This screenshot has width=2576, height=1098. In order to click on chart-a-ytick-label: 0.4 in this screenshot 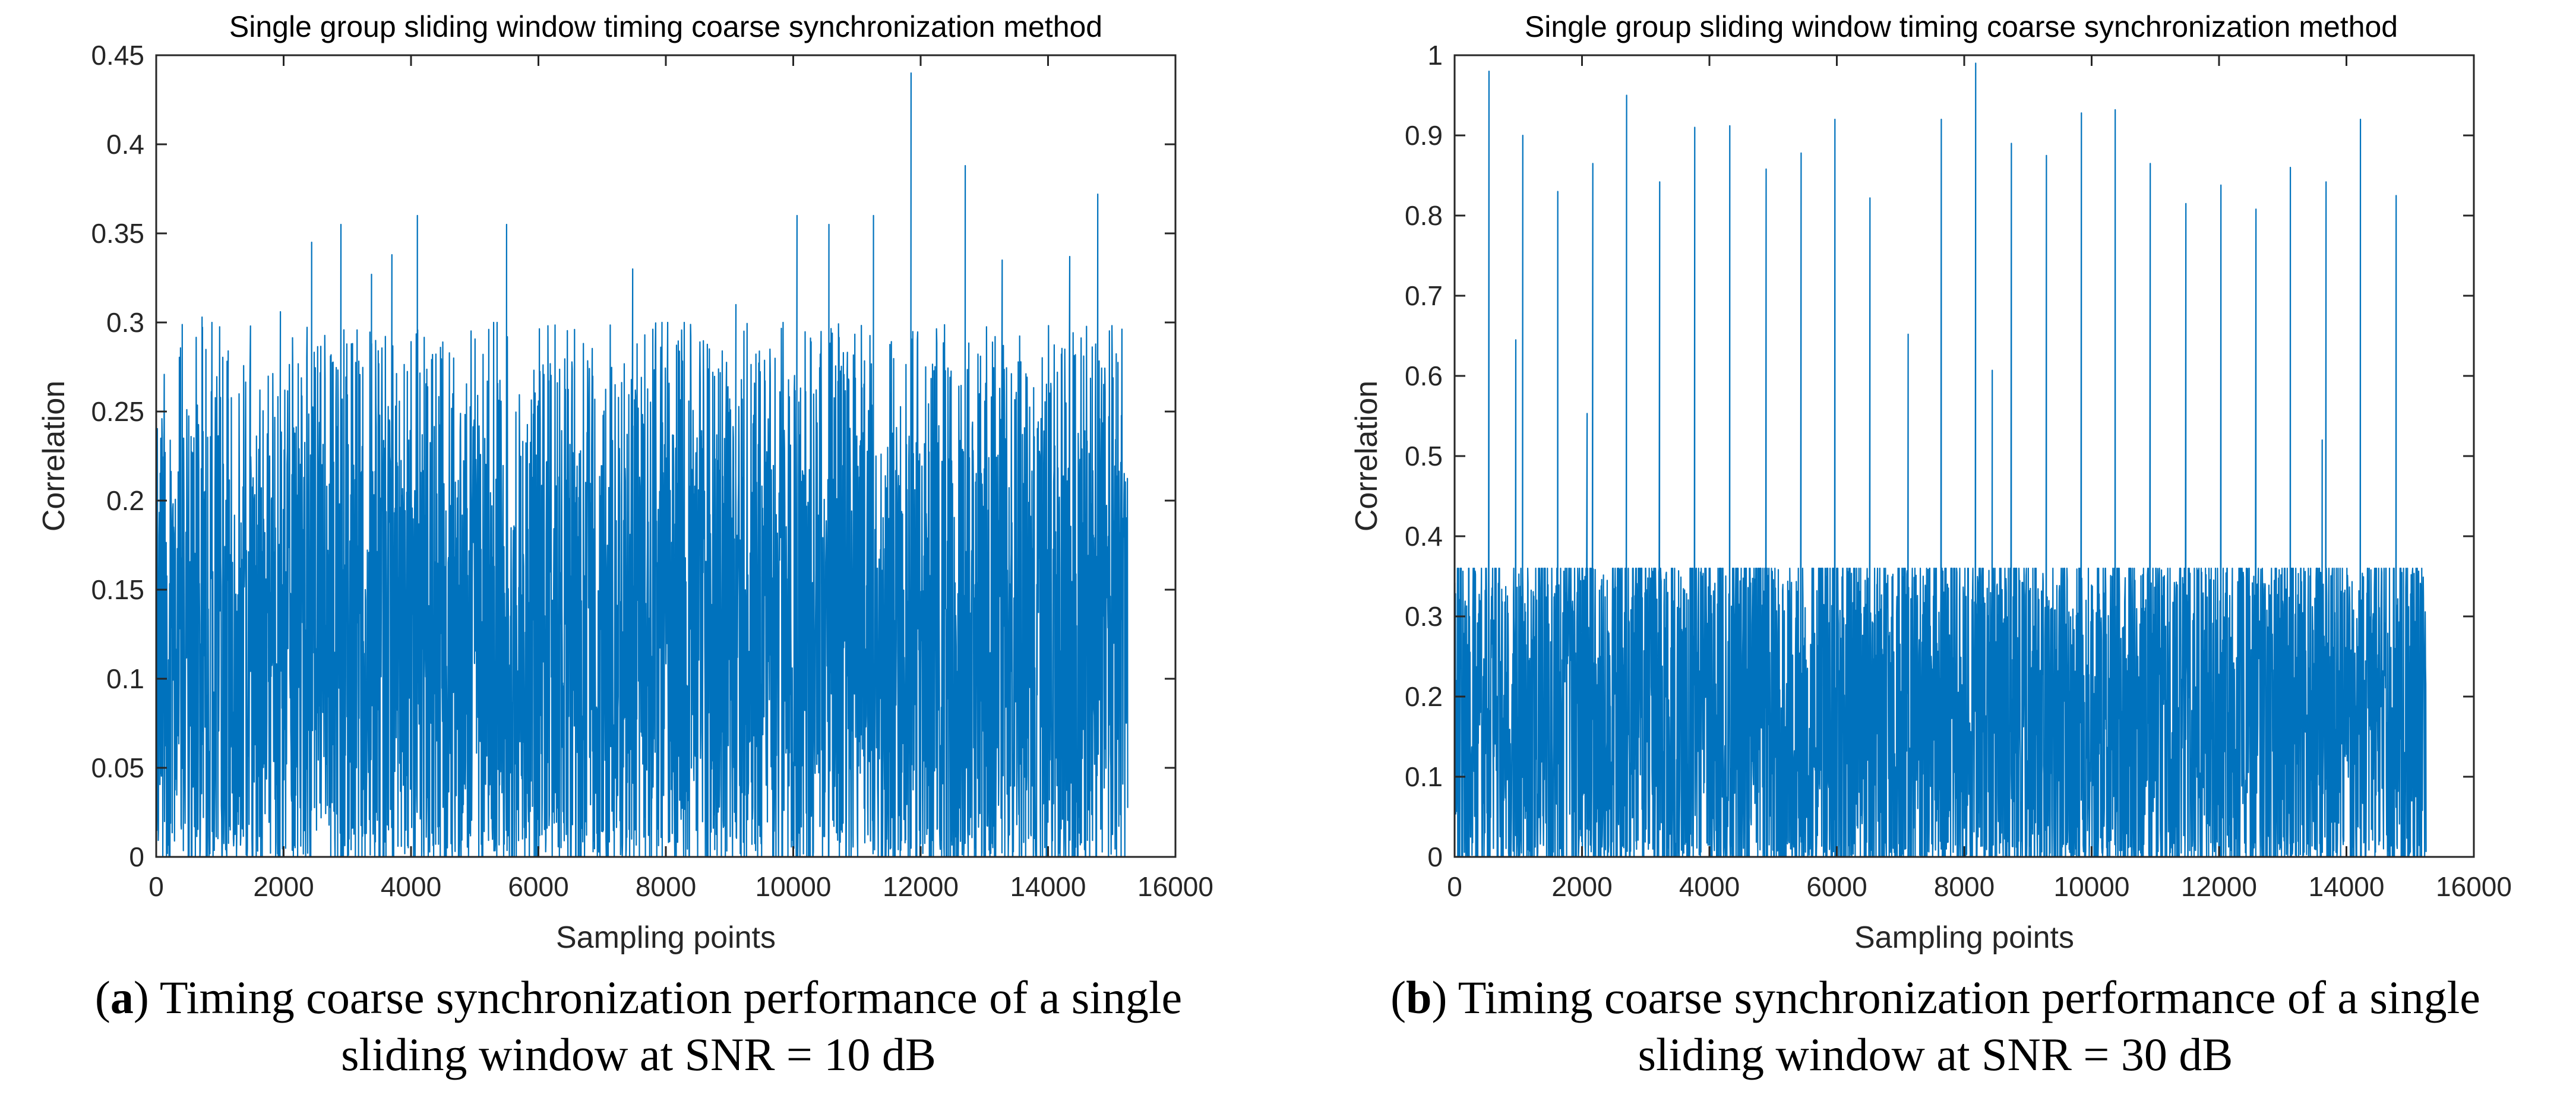, I will do `click(125, 144)`.